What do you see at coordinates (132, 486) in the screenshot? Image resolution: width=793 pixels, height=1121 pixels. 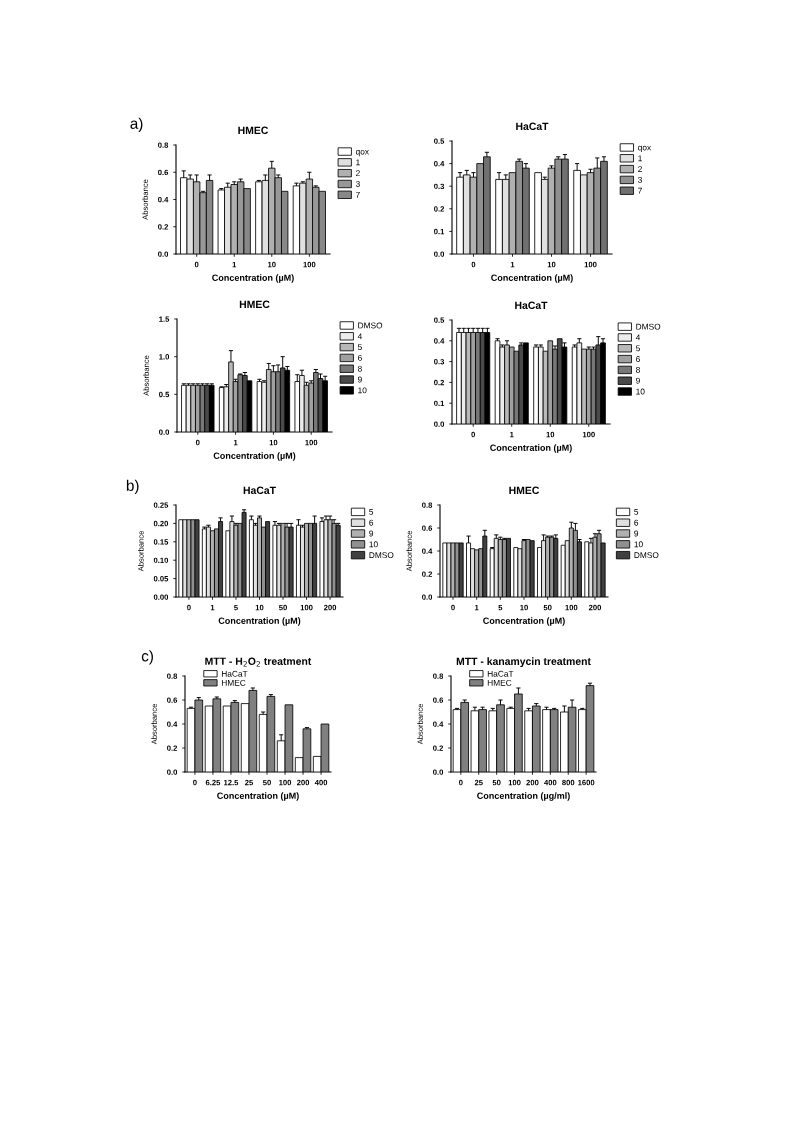 I see `text: b)` at bounding box center [132, 486].